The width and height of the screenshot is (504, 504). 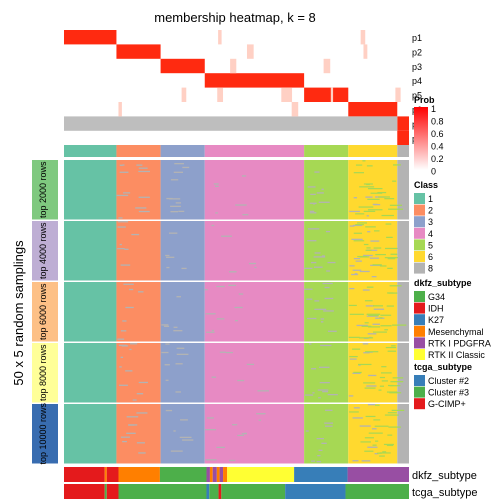 I want to click on class-legend-label: 5, so click(x=430, y=245).